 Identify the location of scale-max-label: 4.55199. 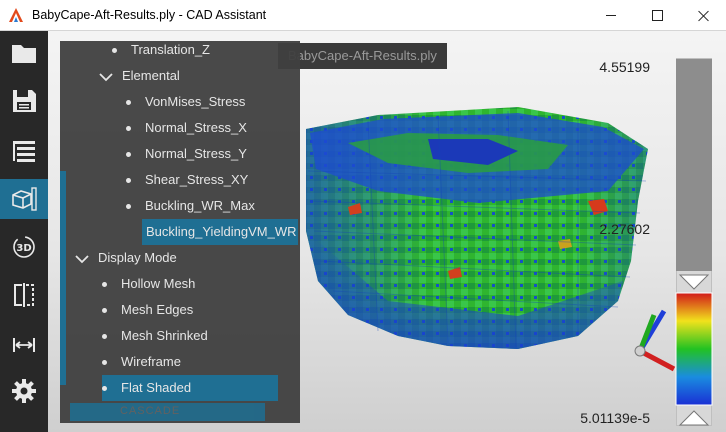
(624, 67).